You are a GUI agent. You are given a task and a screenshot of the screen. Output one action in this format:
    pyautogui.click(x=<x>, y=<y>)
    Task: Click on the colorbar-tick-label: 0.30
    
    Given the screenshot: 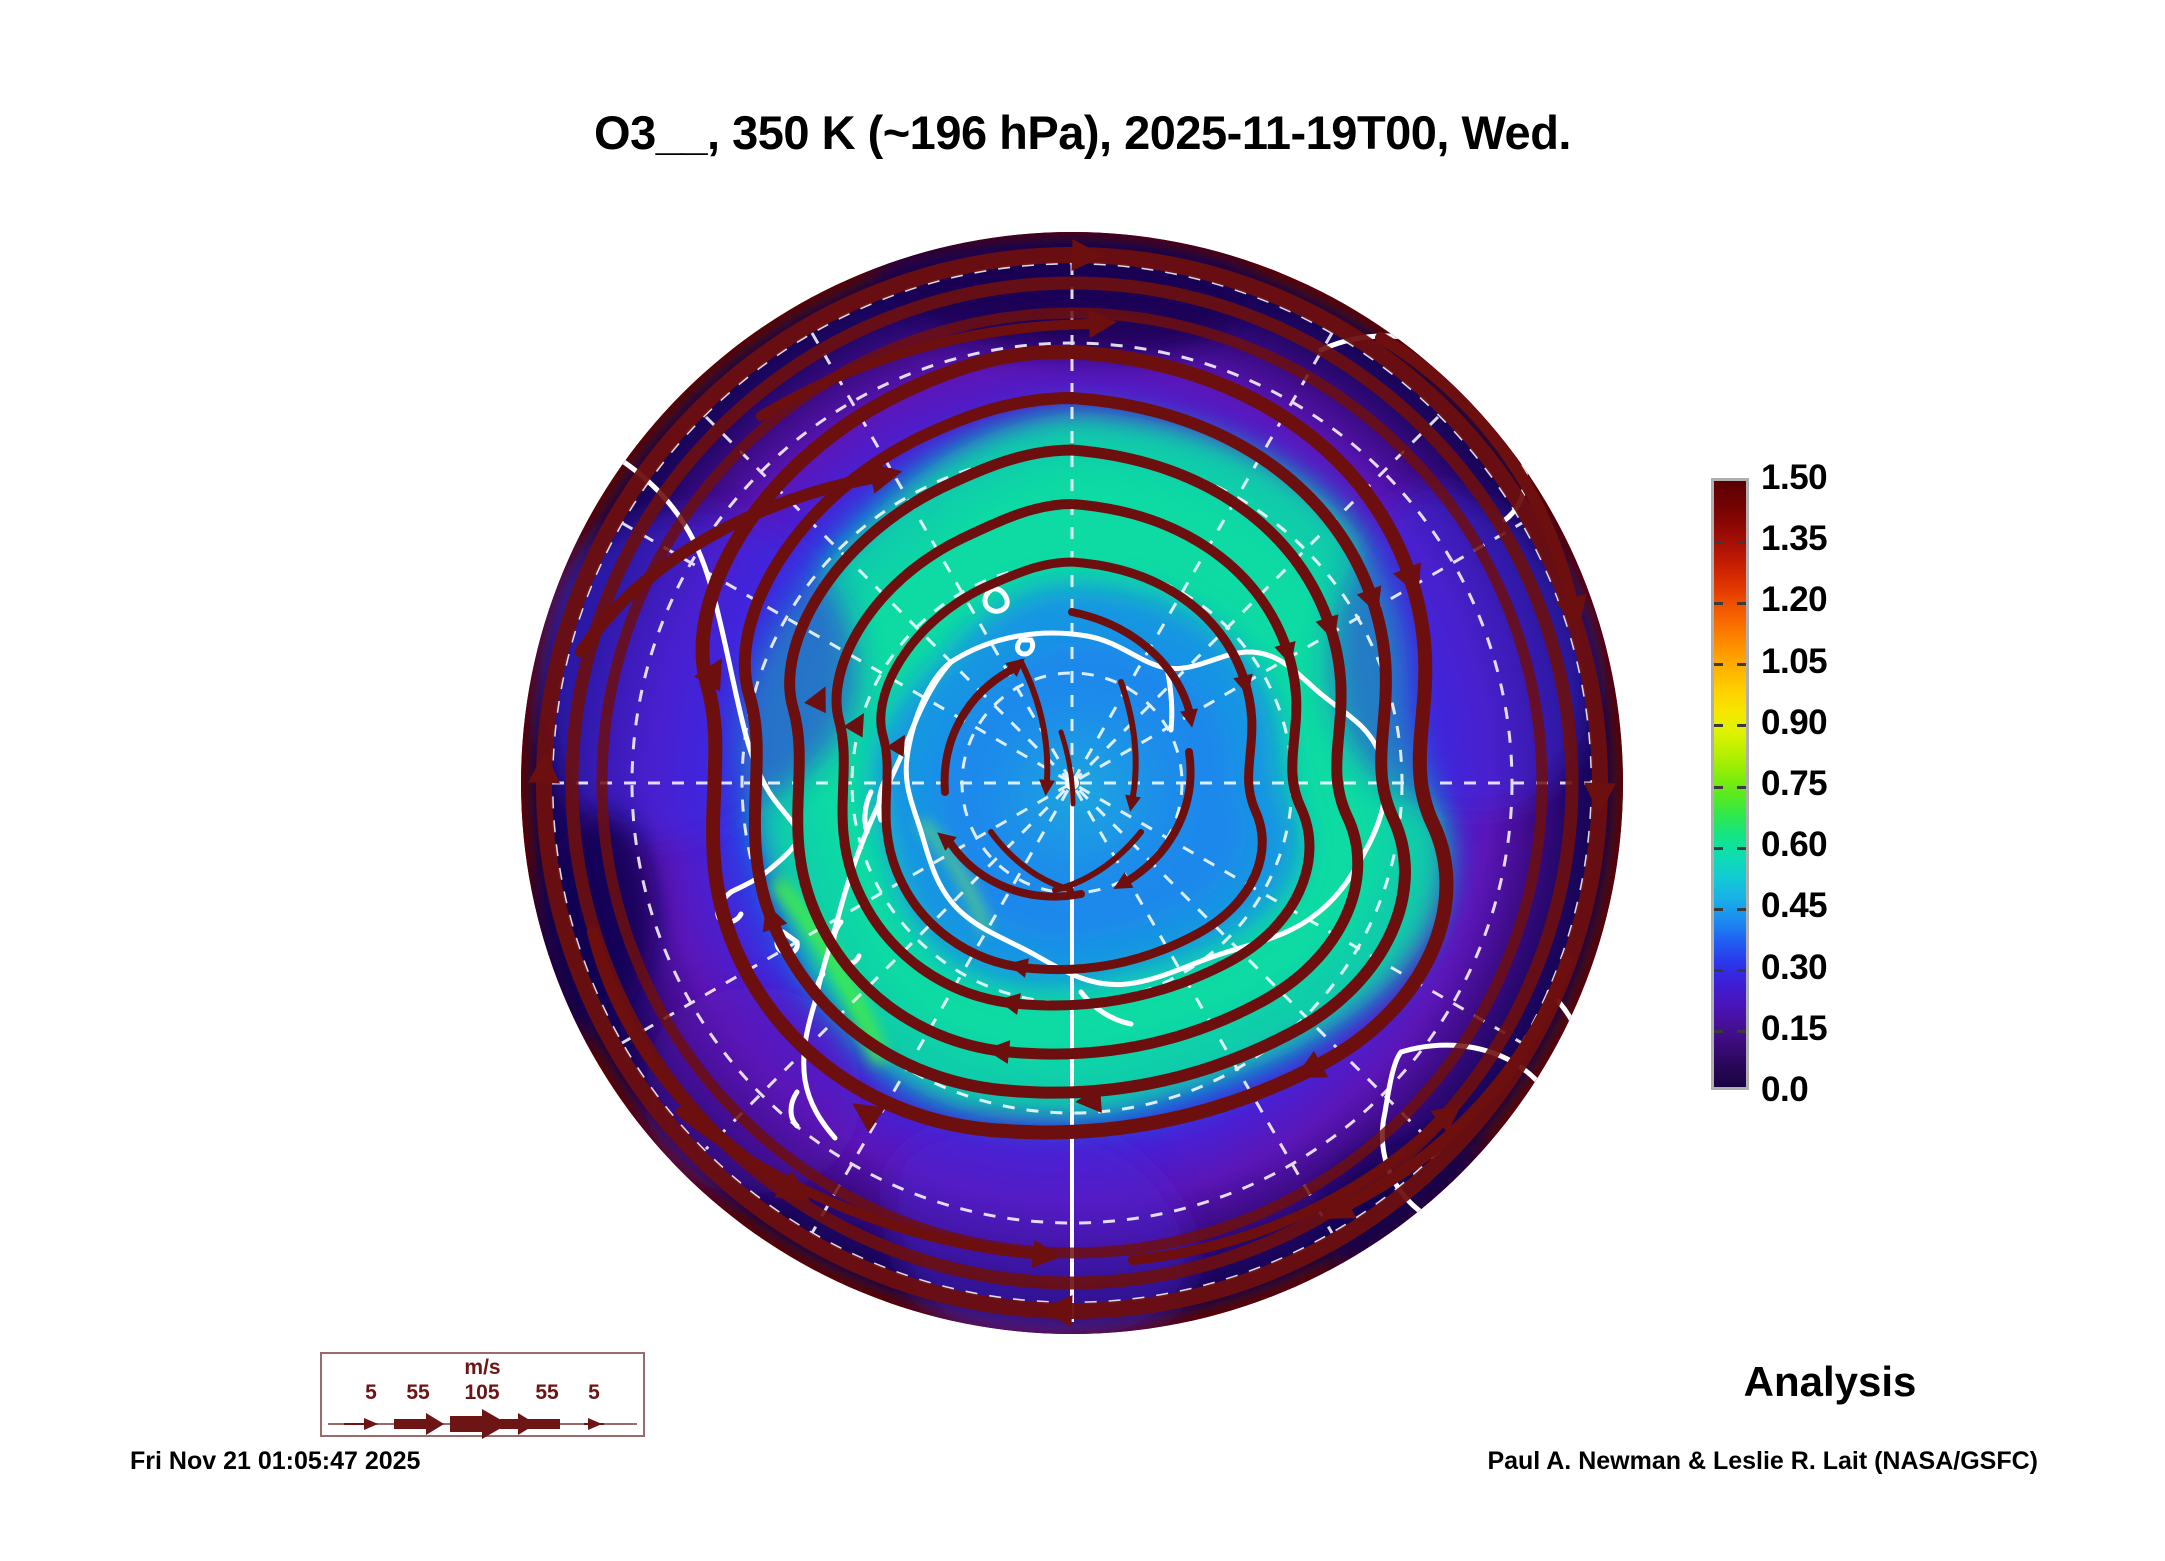 What is the action you would take?
    pyautogui.click(x=1794, y=967)
    